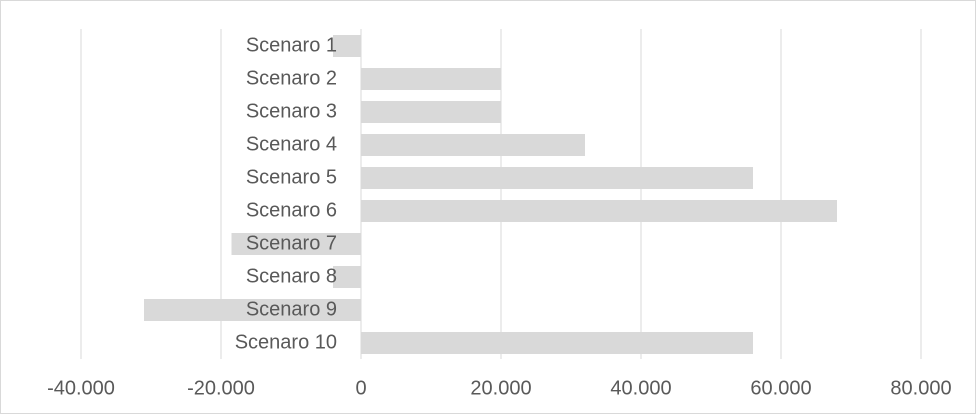 The image size is (976, 415). Describe the element at coordinates (780, 388) in the screenshot. I see `x-tick-label: 60.000` at that location.